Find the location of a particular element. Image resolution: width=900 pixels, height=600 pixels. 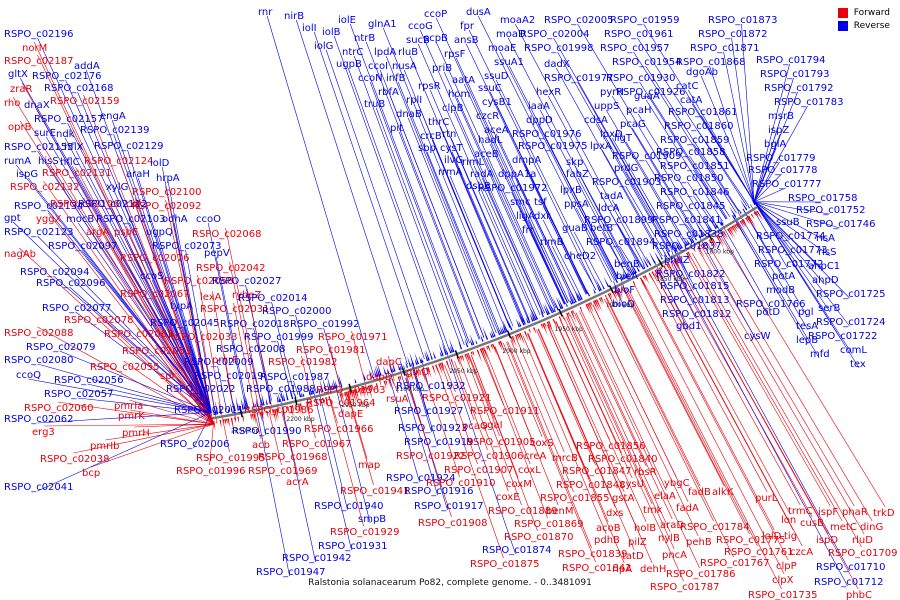

gene-label: aceB is located at coordinates (486, 154).